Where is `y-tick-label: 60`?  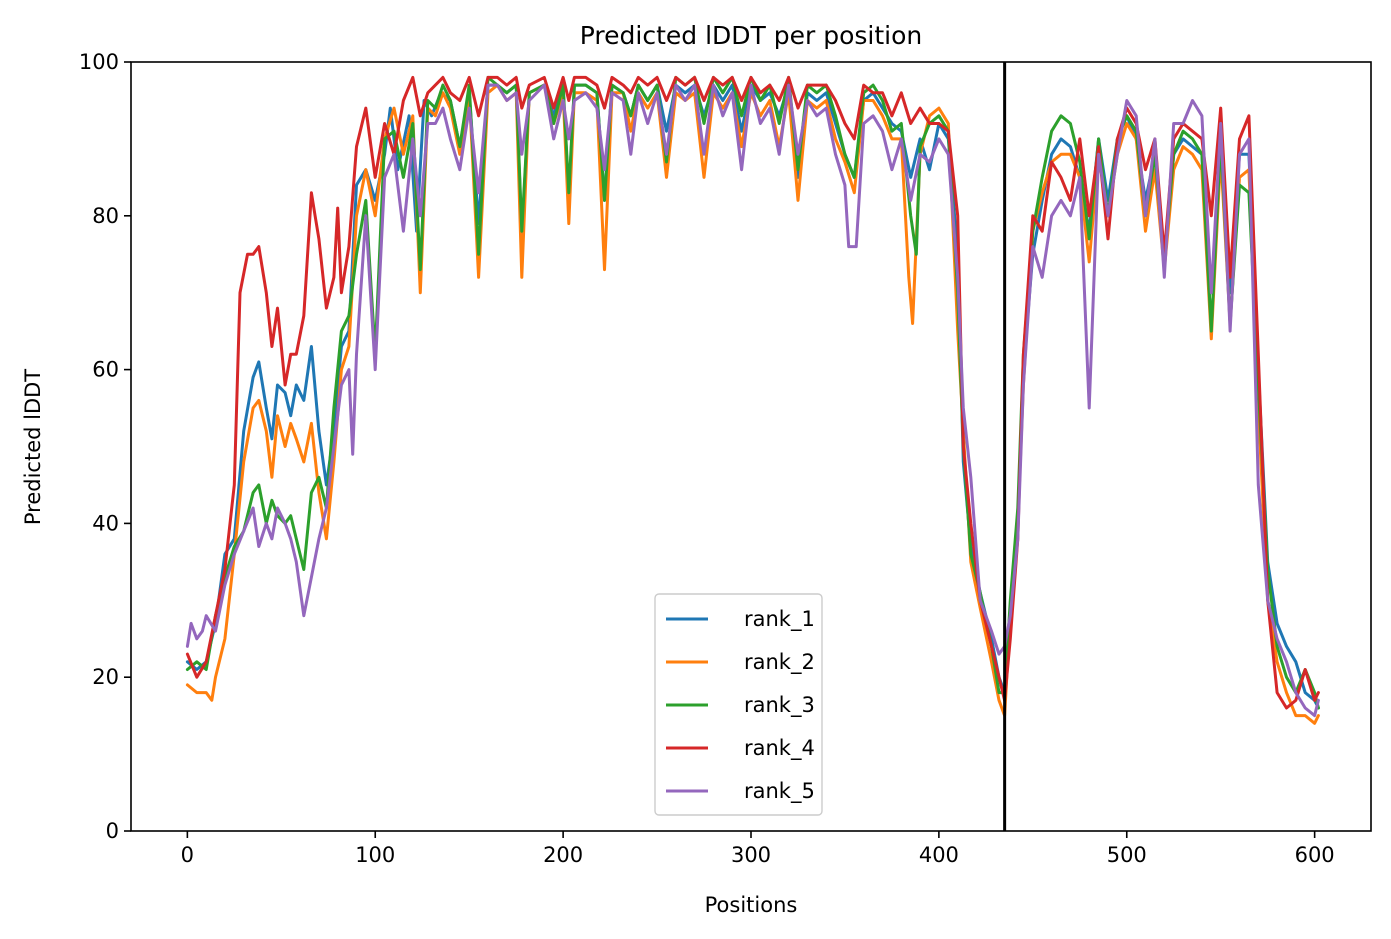 y-tick-label: 60 is located at coordinates (105, 370).